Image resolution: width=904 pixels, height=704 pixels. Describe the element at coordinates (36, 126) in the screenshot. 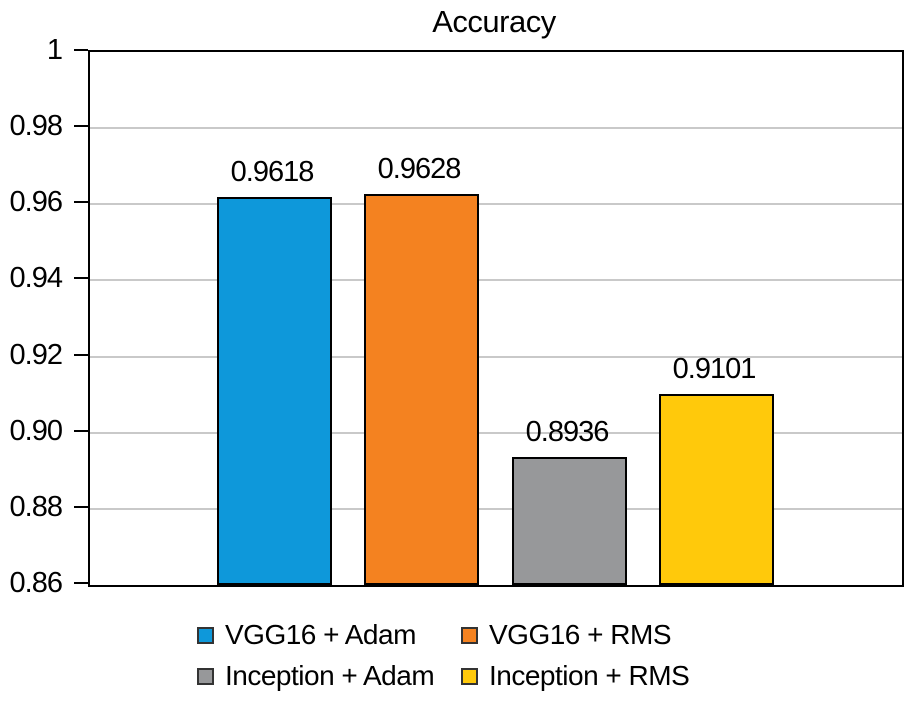

I see `y-tick-label: 0.98` at that location.